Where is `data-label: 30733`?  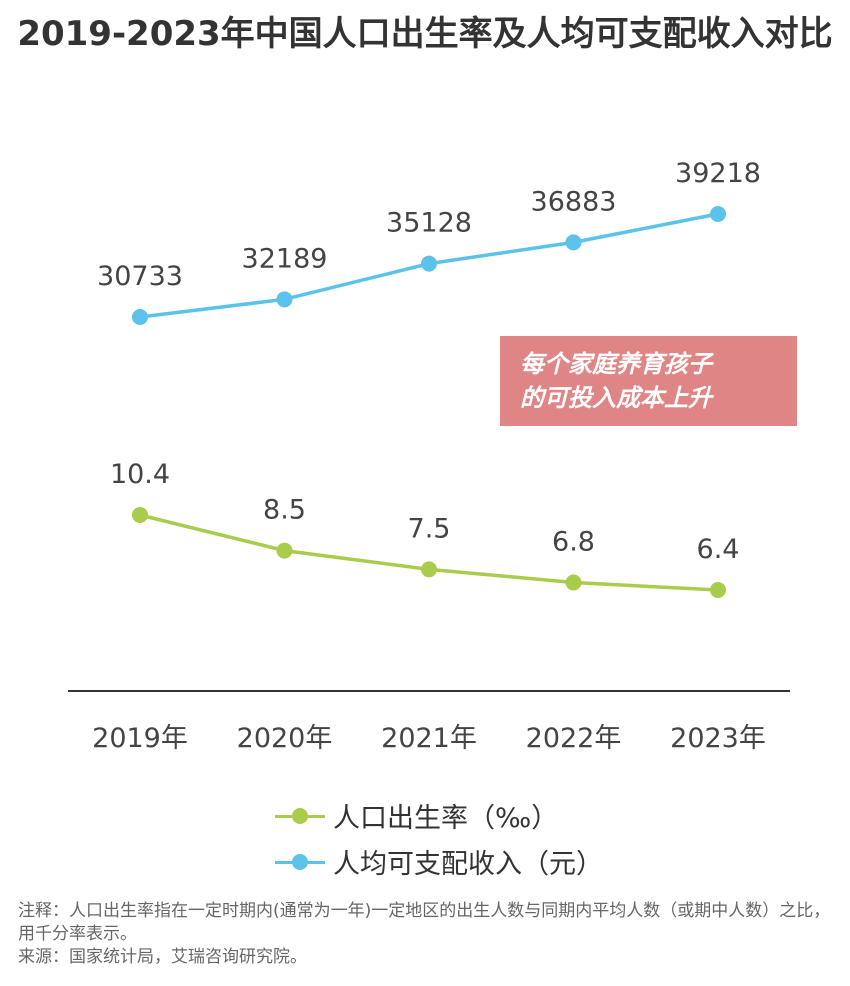 data-label: 30733 is located at coordinates (140, 276).